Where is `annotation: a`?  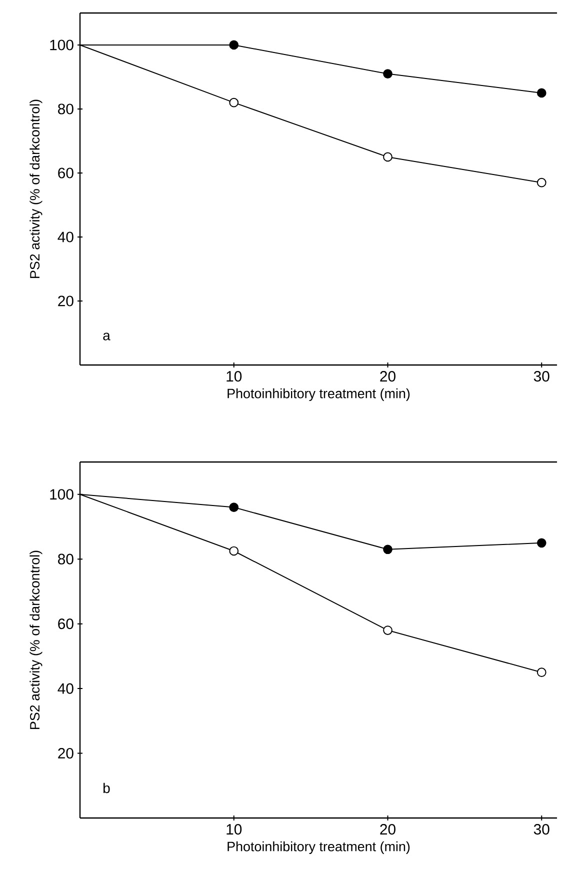
annotation: a is located at coordinates (106, 336).